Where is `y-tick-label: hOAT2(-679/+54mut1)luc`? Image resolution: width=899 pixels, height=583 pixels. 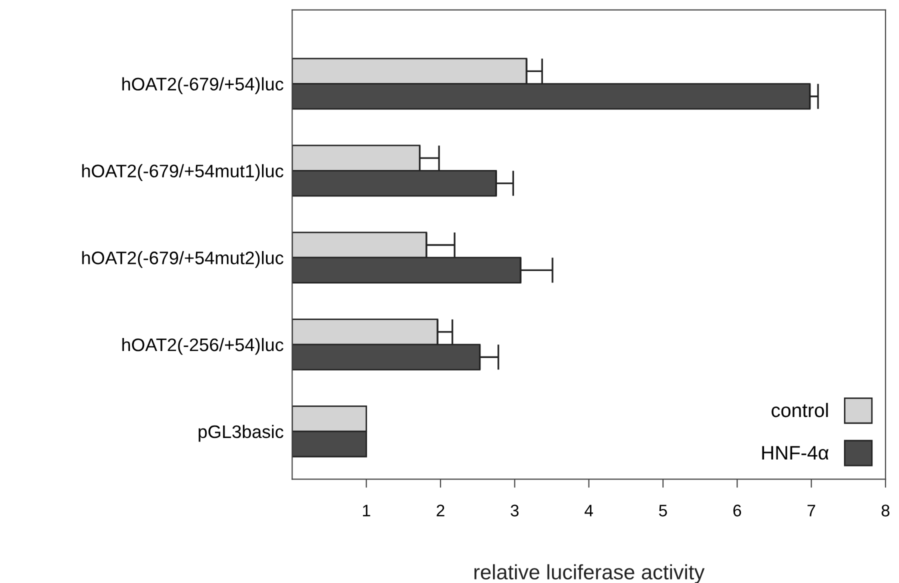 y-tick-label: hOAT2(-679/+54mut1)luc is located at coordinates (183, 172).